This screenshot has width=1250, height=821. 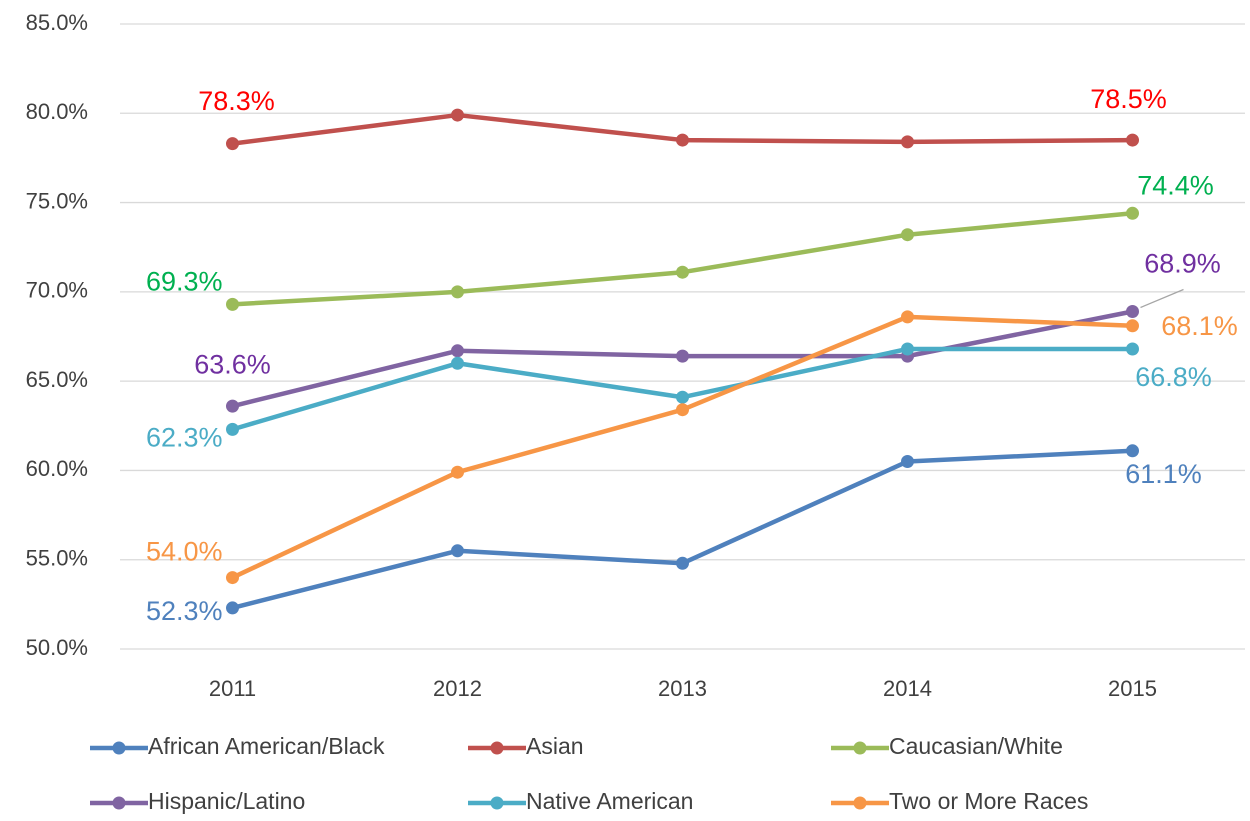 I want to click on data-label: 52.3%, so click(x=184, y=611).